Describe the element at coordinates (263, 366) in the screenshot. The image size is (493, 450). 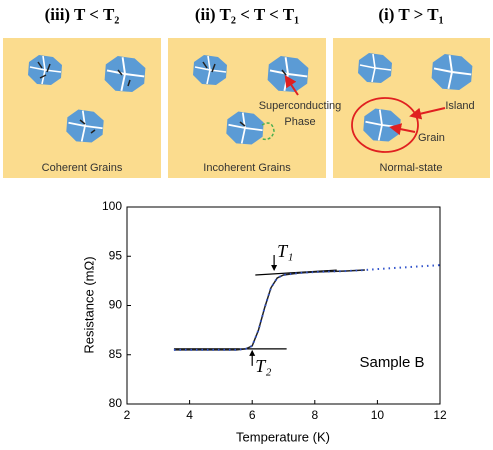
I see `marker-label: T₂` at that location.